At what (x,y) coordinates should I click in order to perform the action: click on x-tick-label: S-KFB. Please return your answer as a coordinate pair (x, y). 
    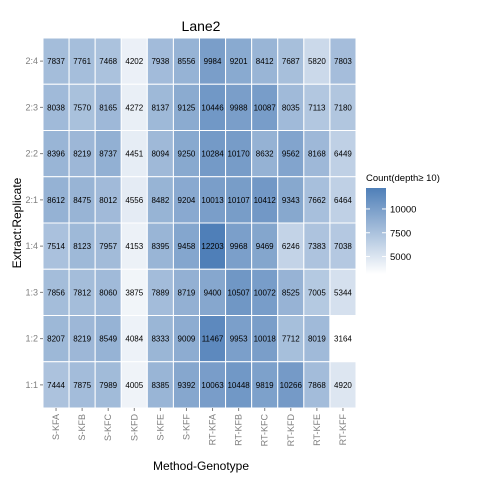
    Looking at the image, I should click on (82, 427).